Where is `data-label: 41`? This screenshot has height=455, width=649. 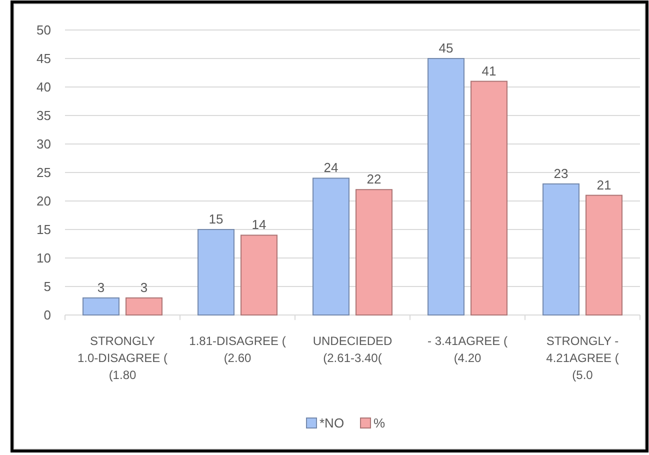
data-label: 41 is located at coordinates (489, 70).